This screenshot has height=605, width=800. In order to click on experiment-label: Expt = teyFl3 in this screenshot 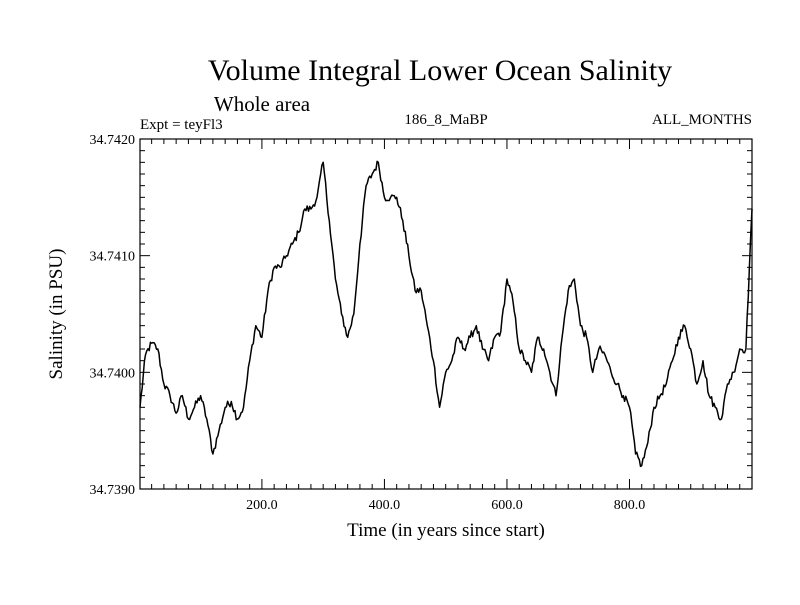, I will do `click(181, 125)`.